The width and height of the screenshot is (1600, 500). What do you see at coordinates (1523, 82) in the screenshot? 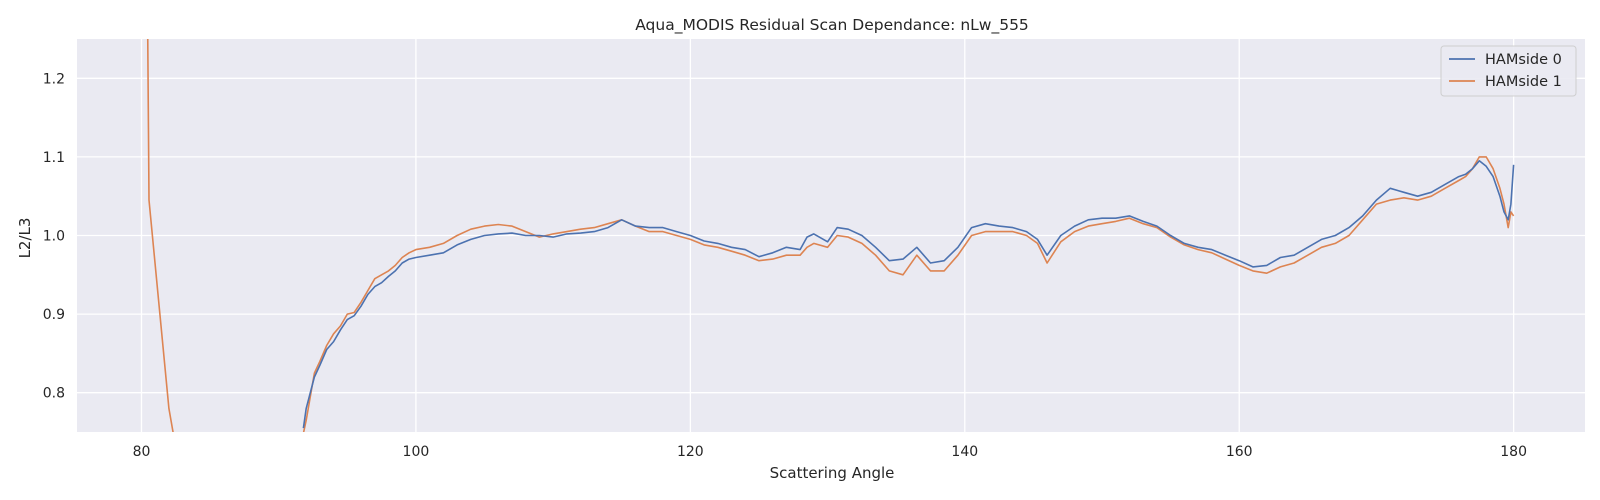
I see `legend-label: HAMside 1` at bounding box center [1523, 82].